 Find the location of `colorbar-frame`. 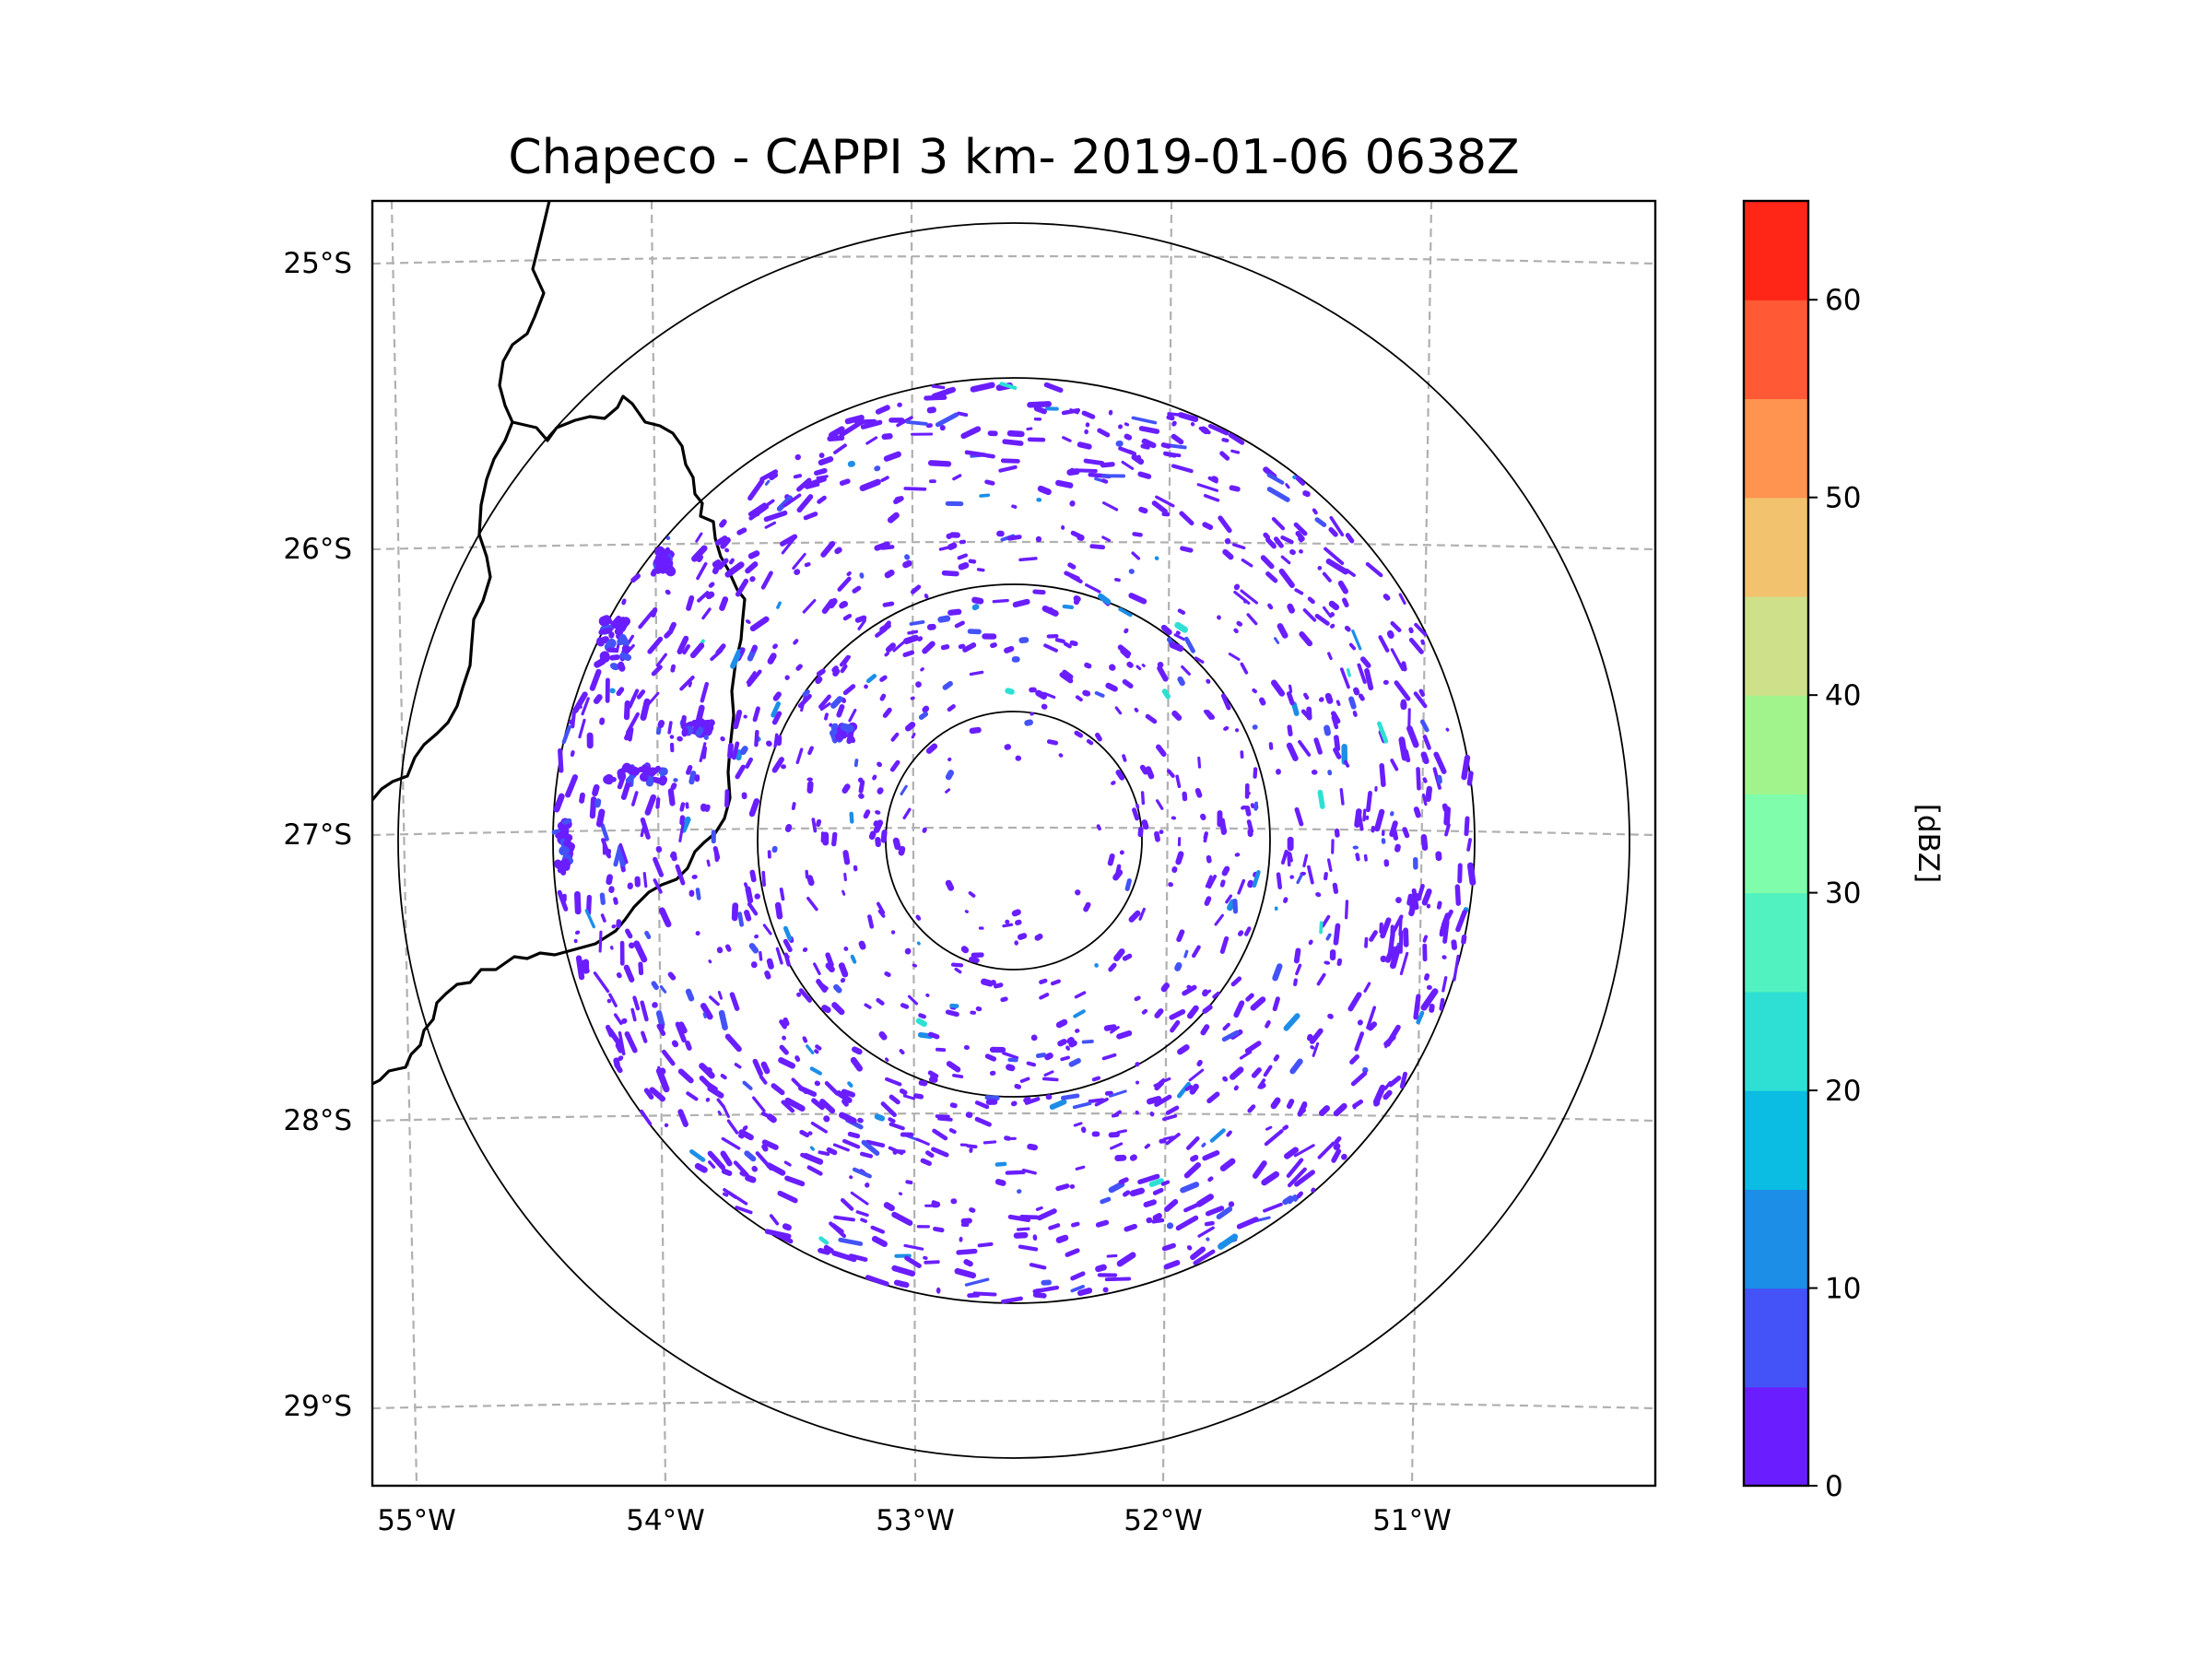

colorbar-frame is located at coordinates (1776, 843).